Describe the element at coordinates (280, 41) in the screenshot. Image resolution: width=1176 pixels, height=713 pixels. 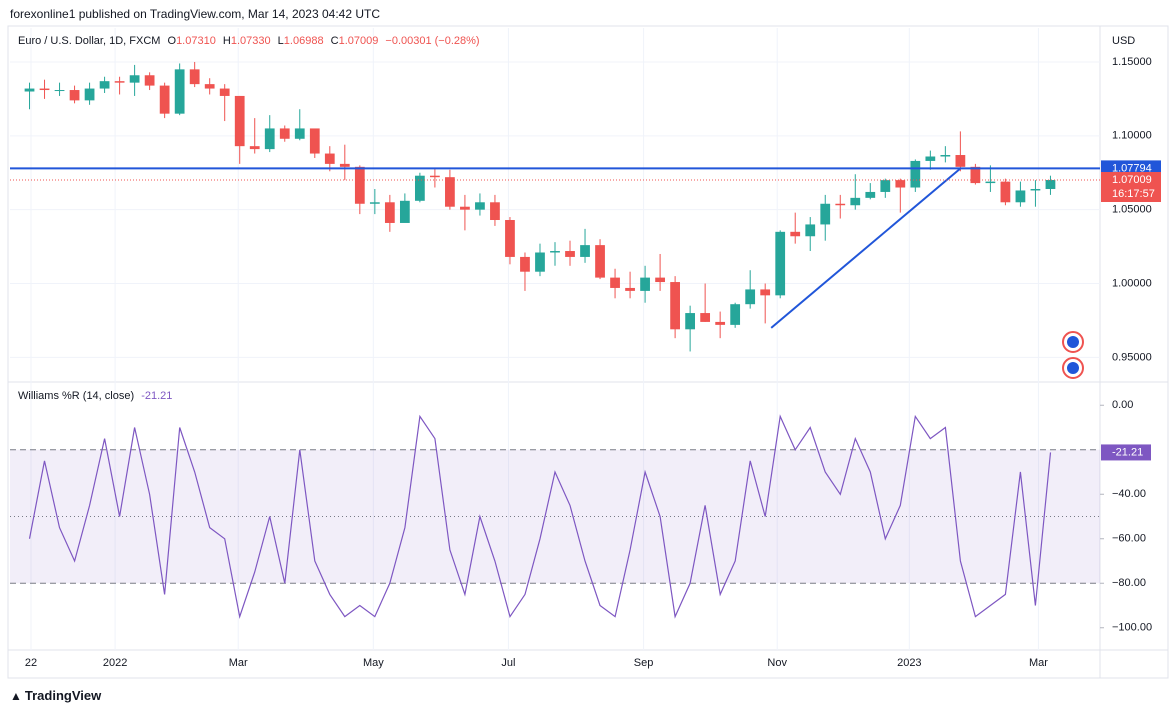
I see `ohlc-label: L` at that location.